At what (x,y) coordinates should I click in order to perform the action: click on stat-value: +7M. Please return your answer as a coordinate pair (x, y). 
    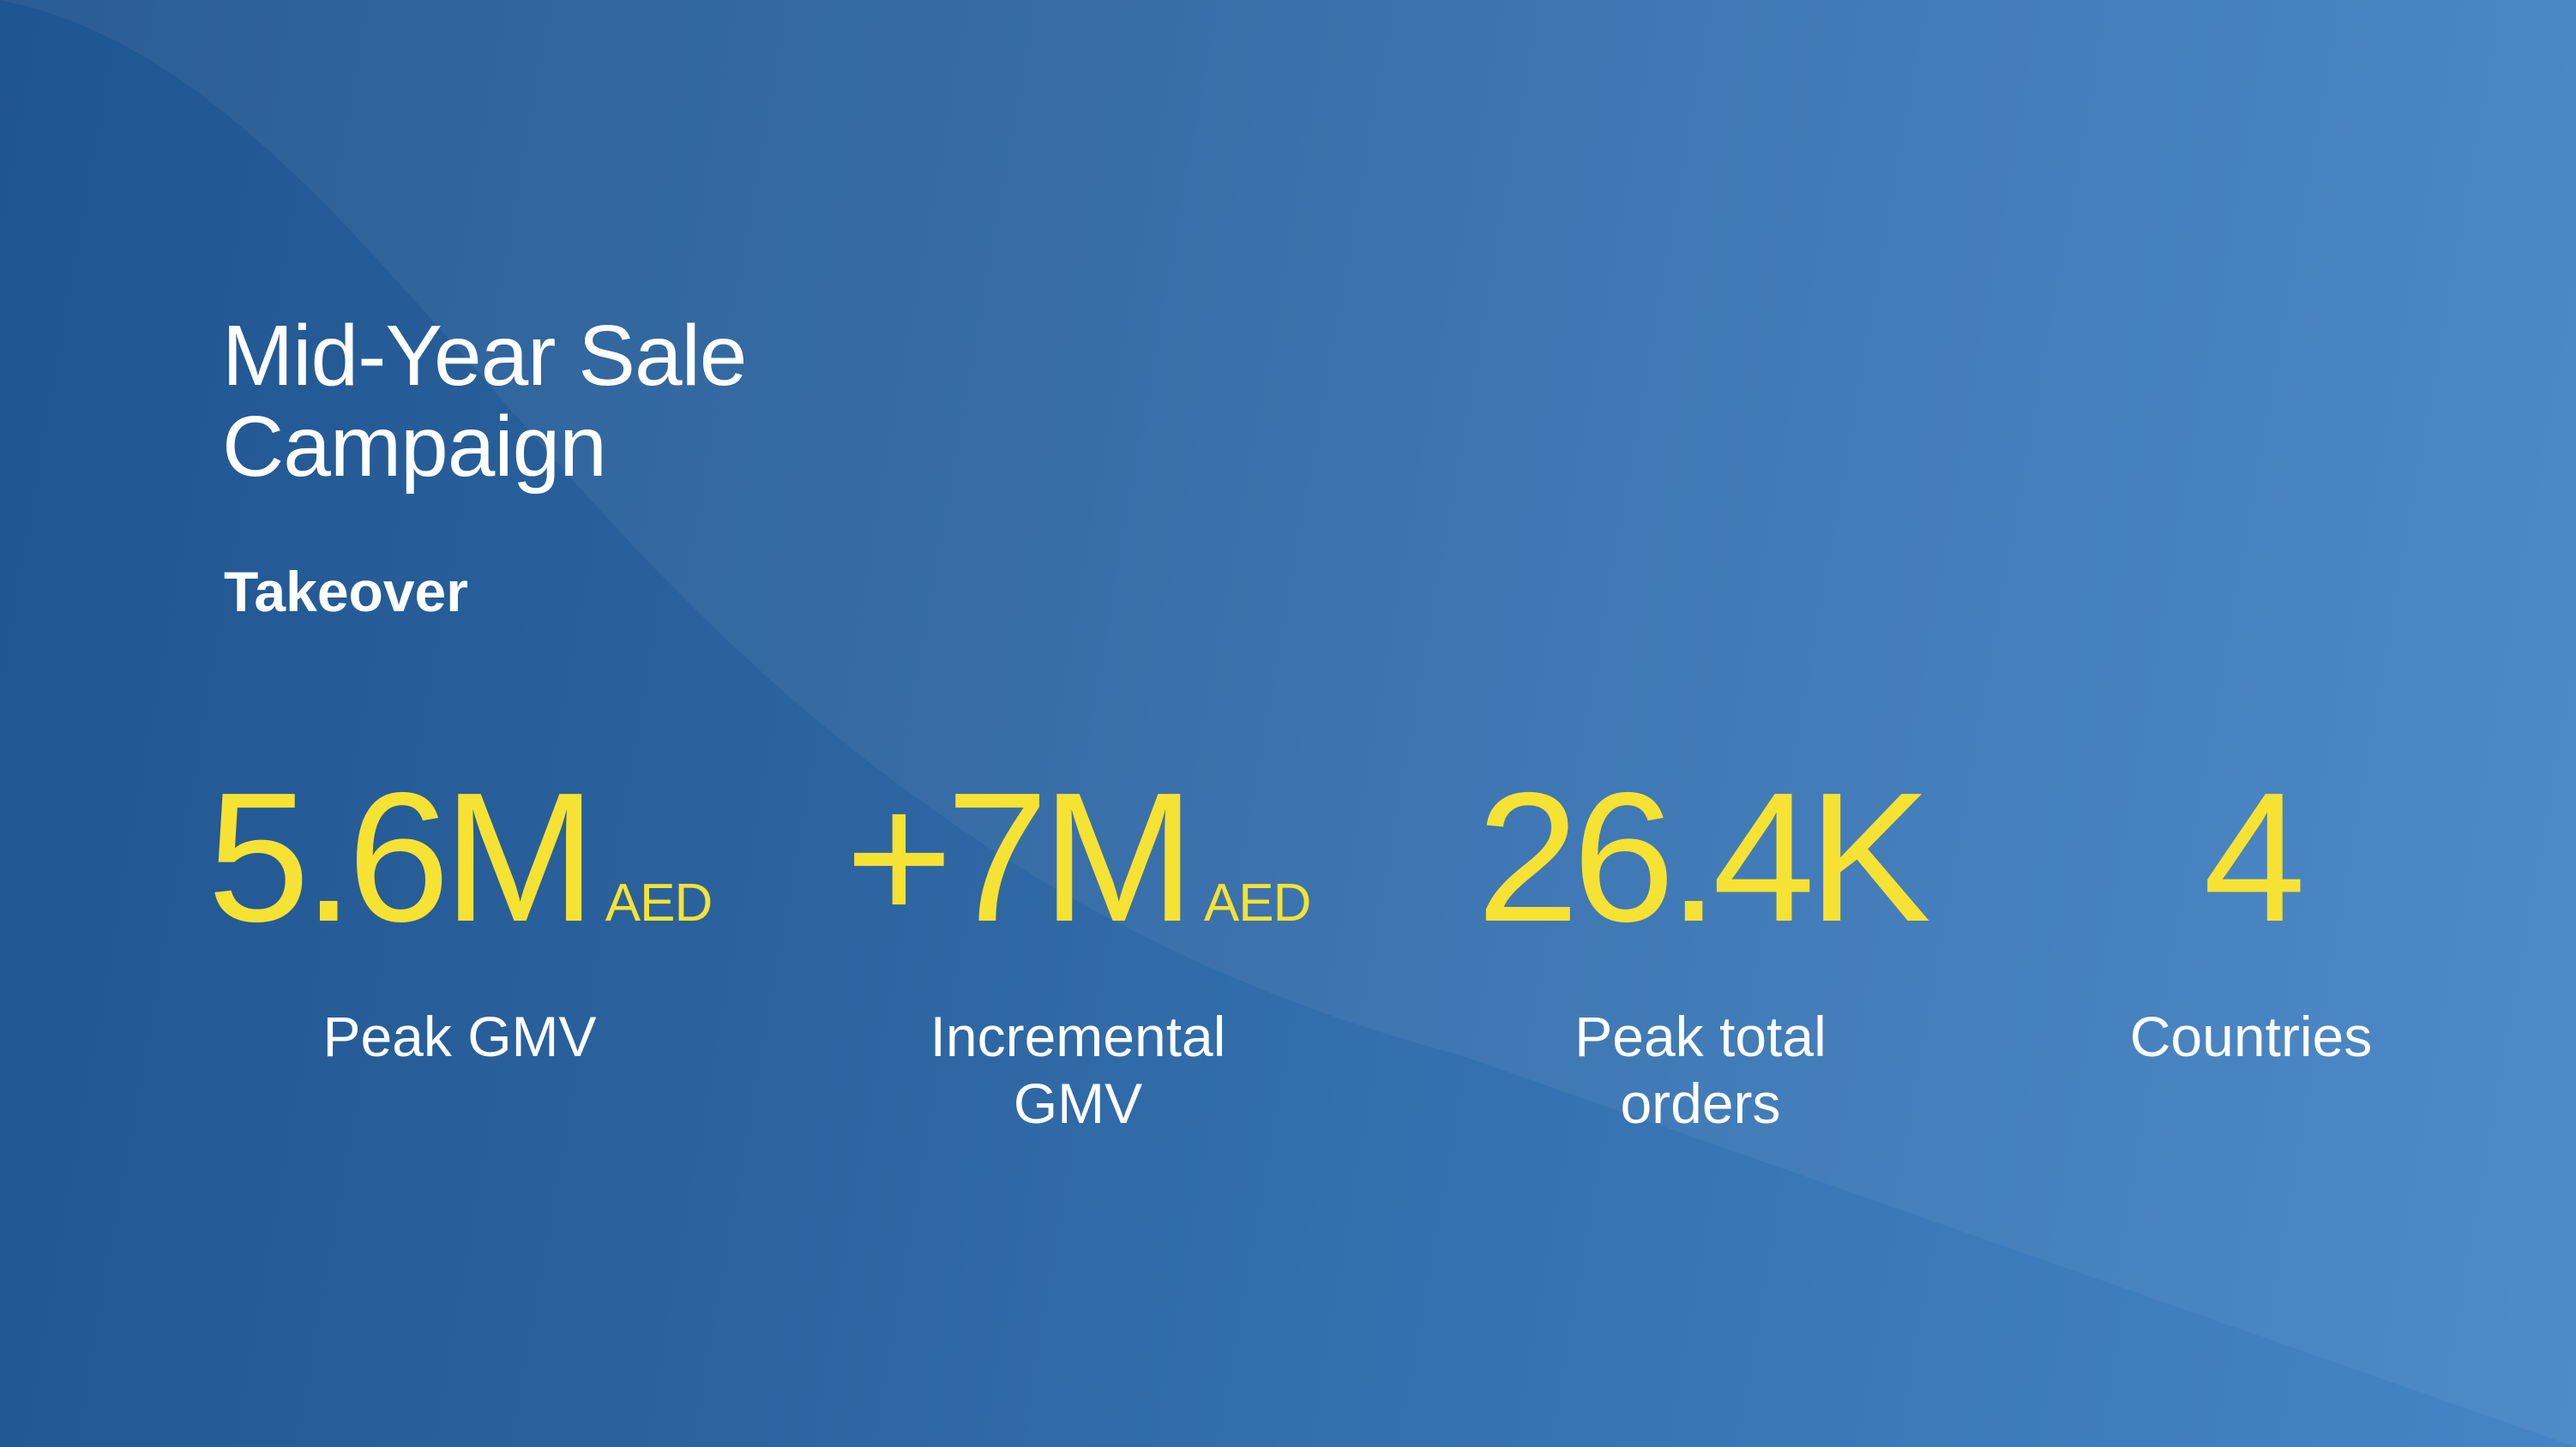
    Looking at the image, I should click on (1020, 857).